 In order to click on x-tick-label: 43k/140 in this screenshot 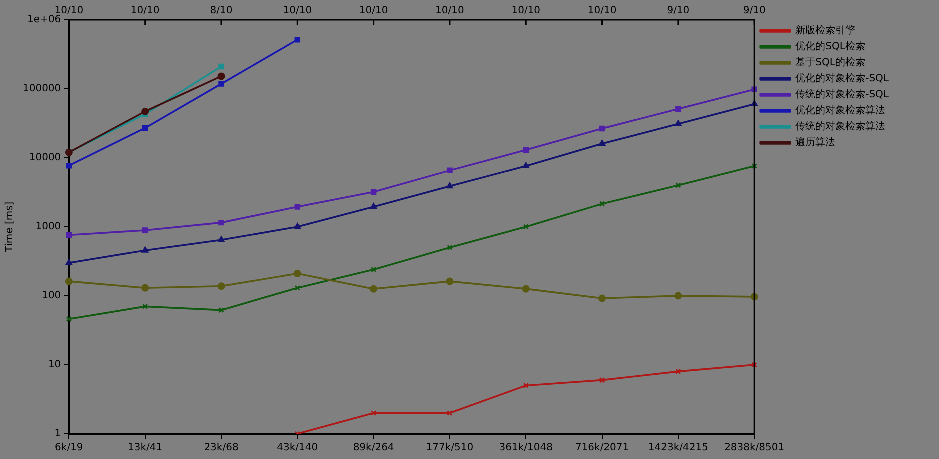, I will do `click(297, 448)`.